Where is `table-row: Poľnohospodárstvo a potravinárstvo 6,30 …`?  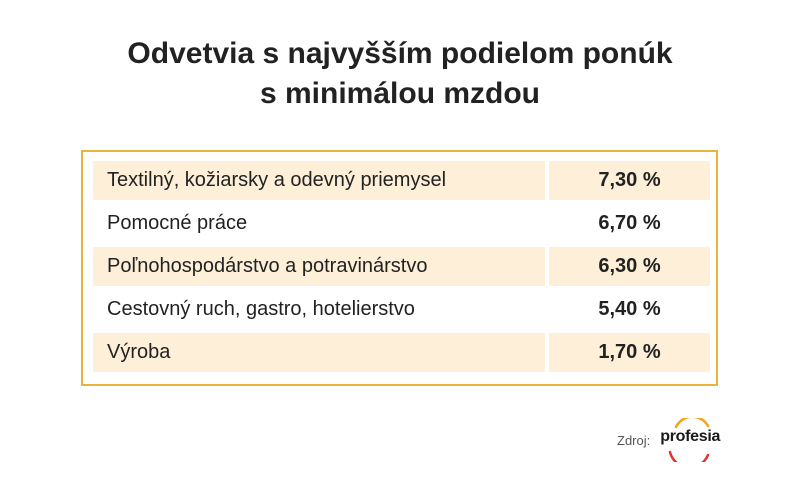
table-row: Poľnohospodárstvo a potravinárstvo 6,30 … is located at coordinates (401, 266).